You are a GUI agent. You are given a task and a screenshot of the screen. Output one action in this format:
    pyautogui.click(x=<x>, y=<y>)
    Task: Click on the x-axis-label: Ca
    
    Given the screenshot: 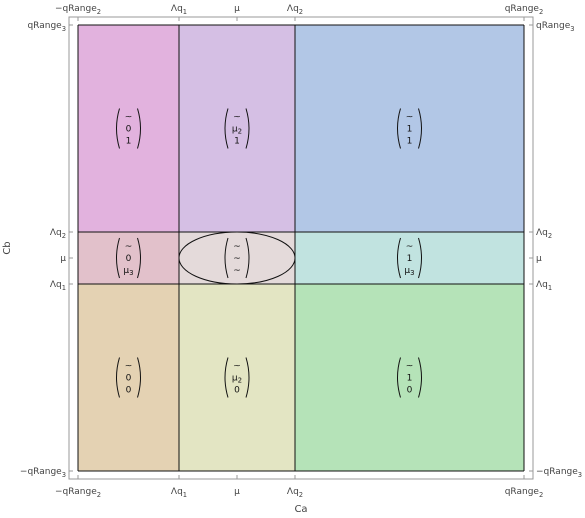 What is the action you would take?
    pyautogui.click(x=300, y=509)
    